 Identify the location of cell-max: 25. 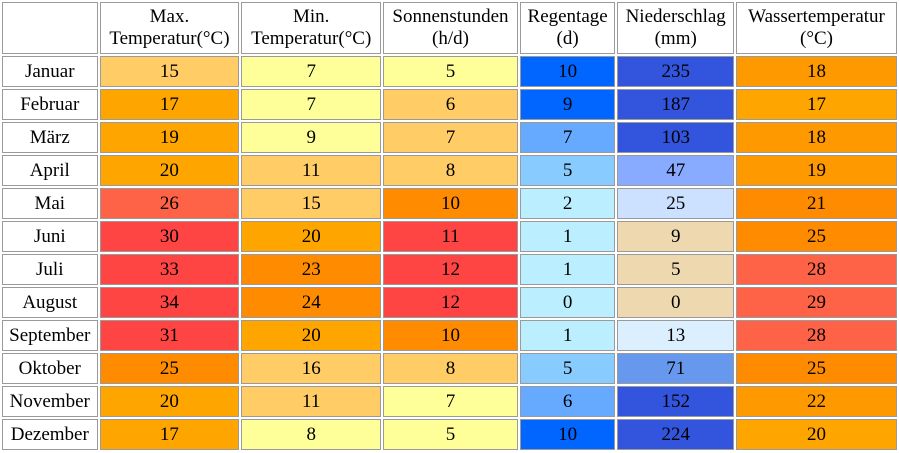
(169, 368).